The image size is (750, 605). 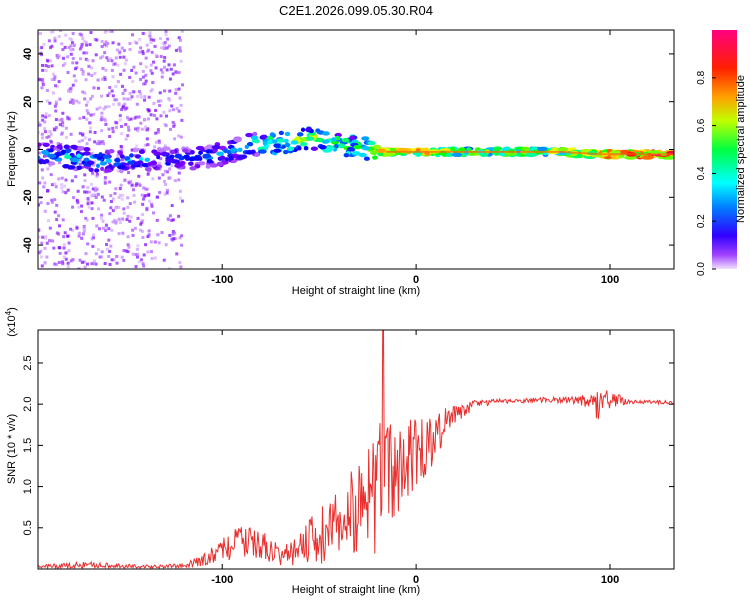 I want to click on spectrogram-ylabel: Frequency (Hz), so click(x=12, y=149).